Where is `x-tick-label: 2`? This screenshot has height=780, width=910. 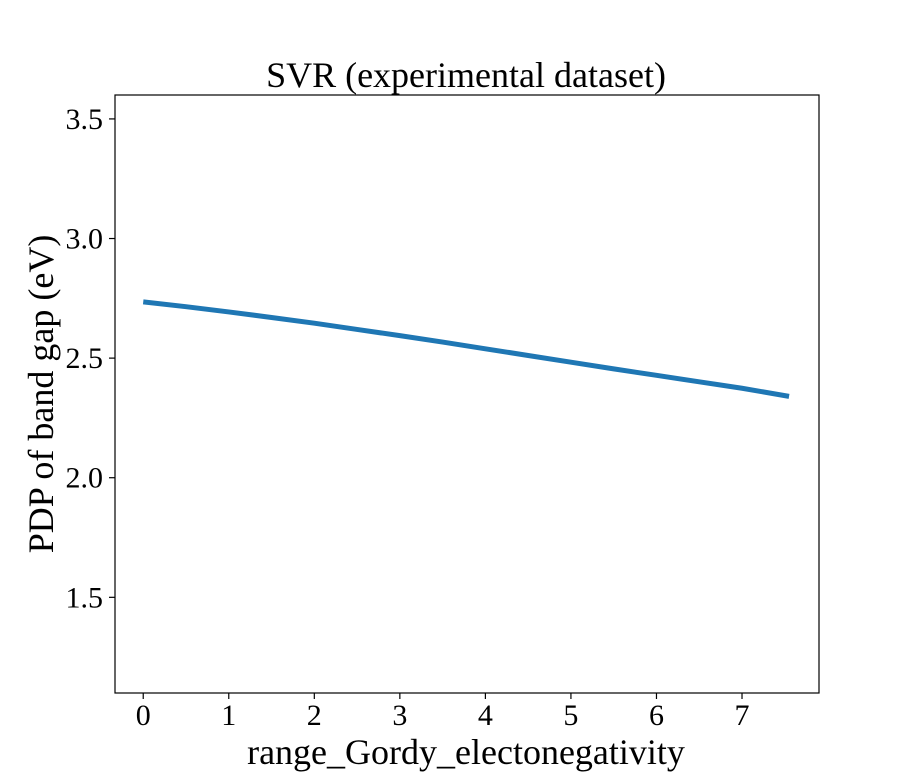 x-tick-label: 2 is located at coordinates (314, 715).